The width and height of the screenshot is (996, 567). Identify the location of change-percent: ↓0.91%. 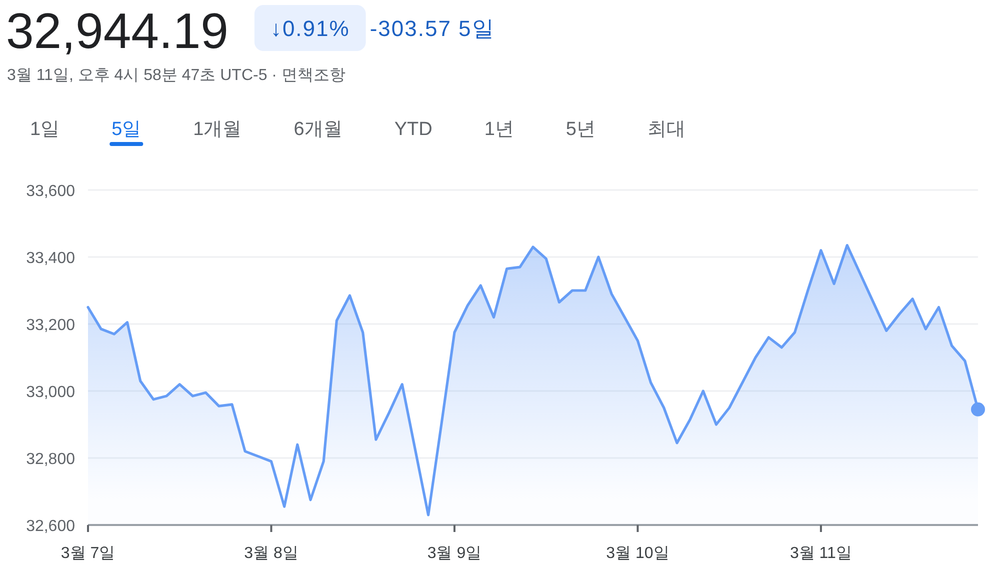
(310, 28).